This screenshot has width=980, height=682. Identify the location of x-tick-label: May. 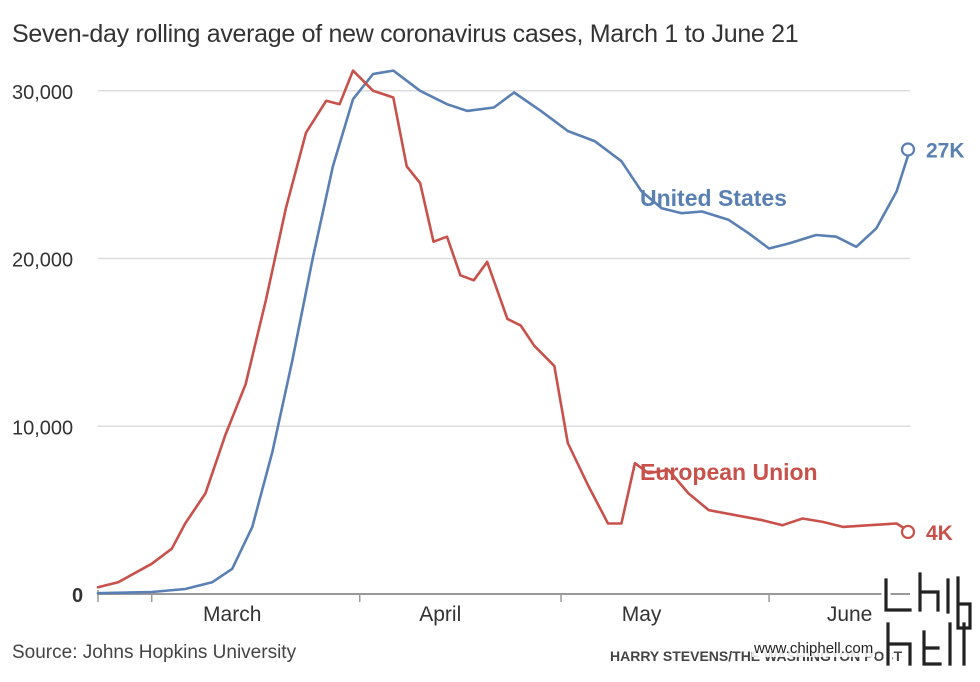
(642, 614).